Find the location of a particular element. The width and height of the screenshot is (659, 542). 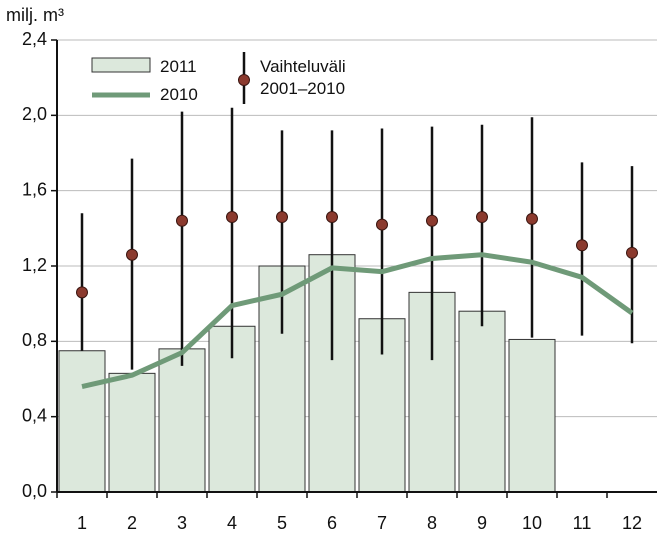

y-tick-label: 2,0 is located at coordinates (34, 114).